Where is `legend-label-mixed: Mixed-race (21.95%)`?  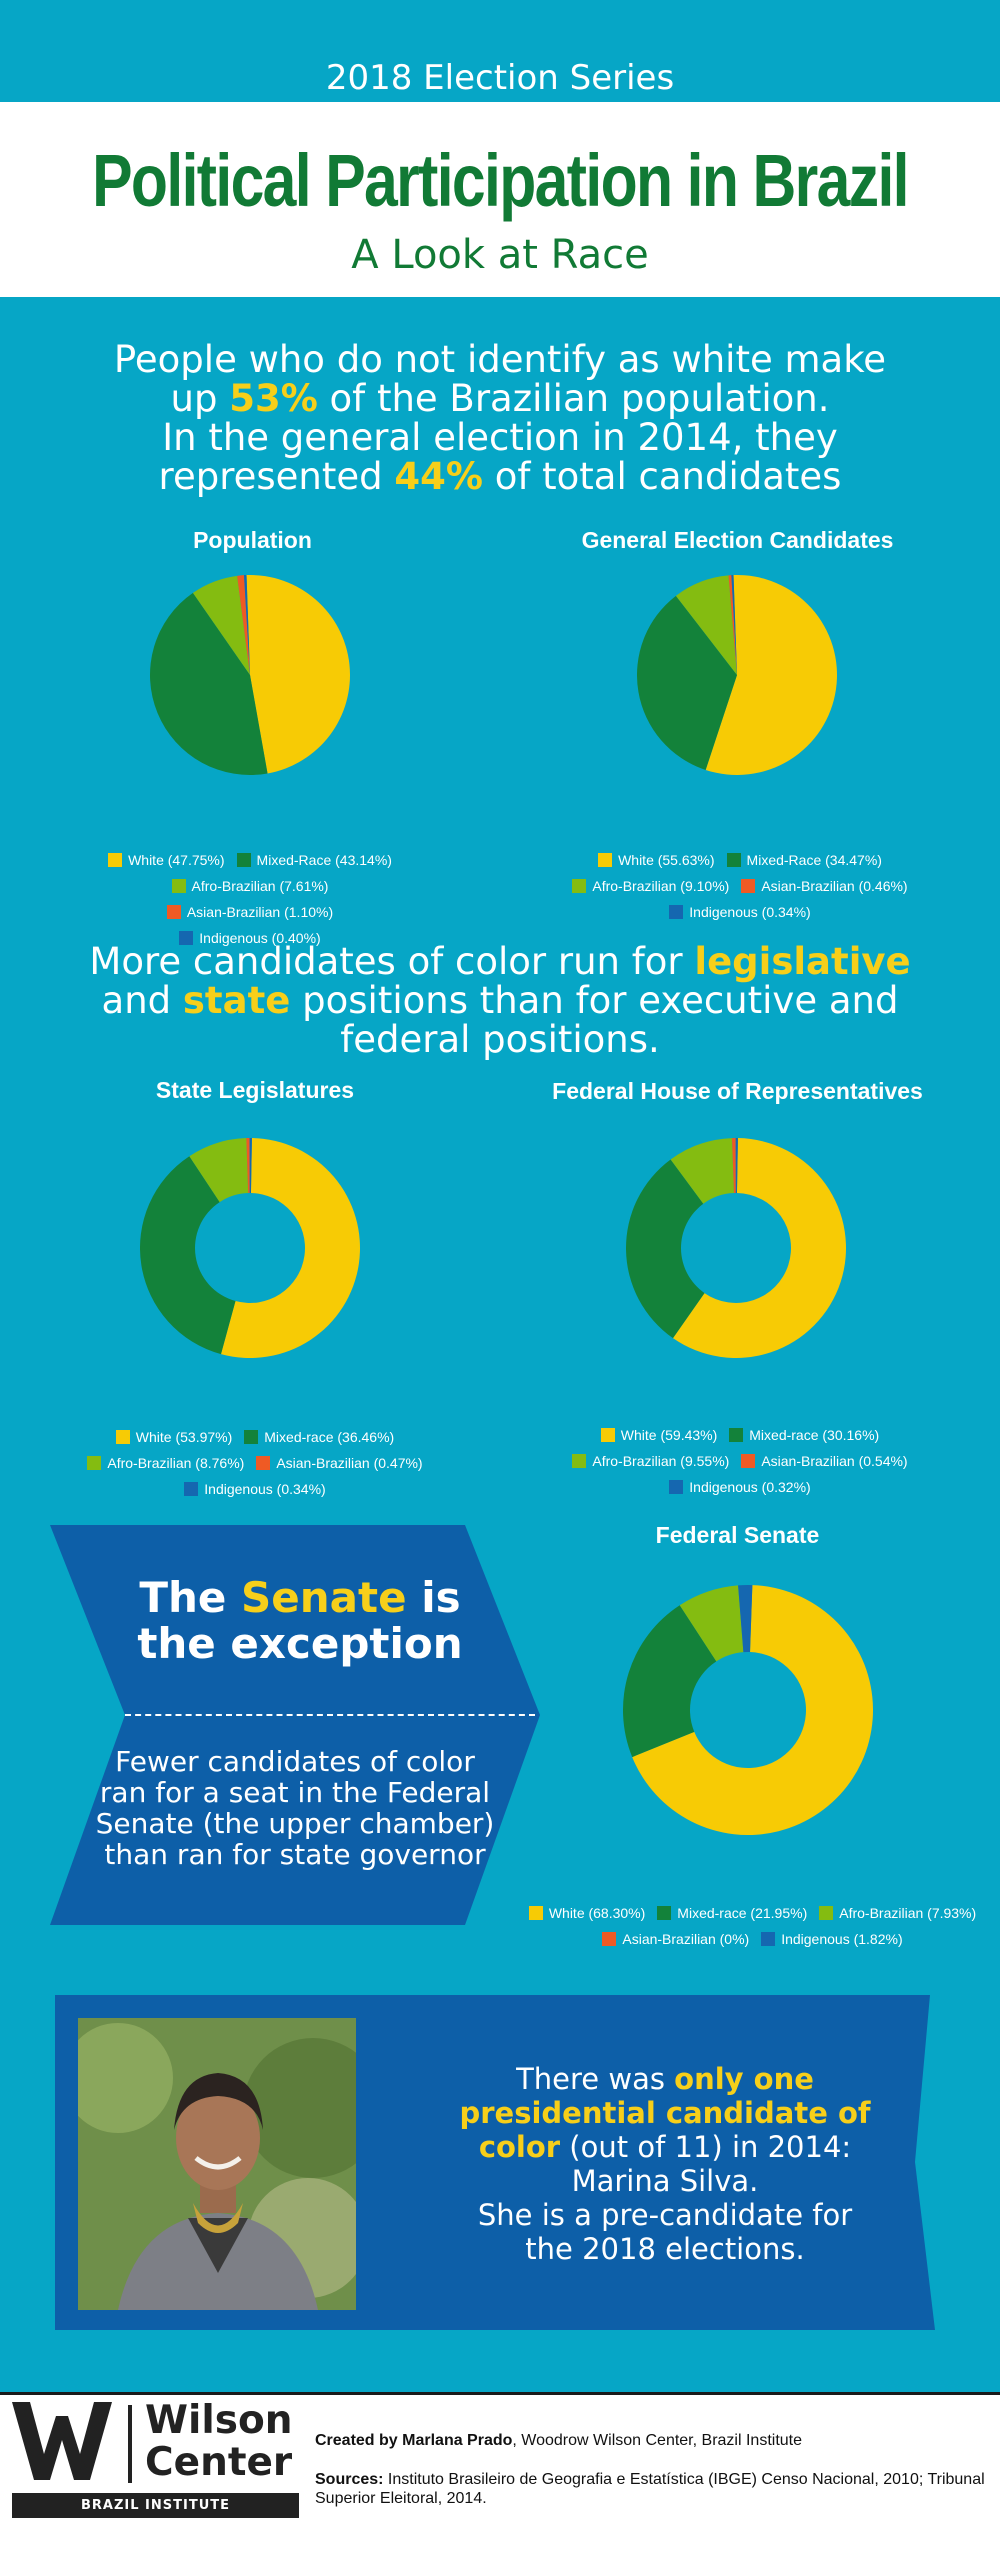
legend-label-mixed: Mixed-race (21.95%) is located at coordinates (742, 1913).